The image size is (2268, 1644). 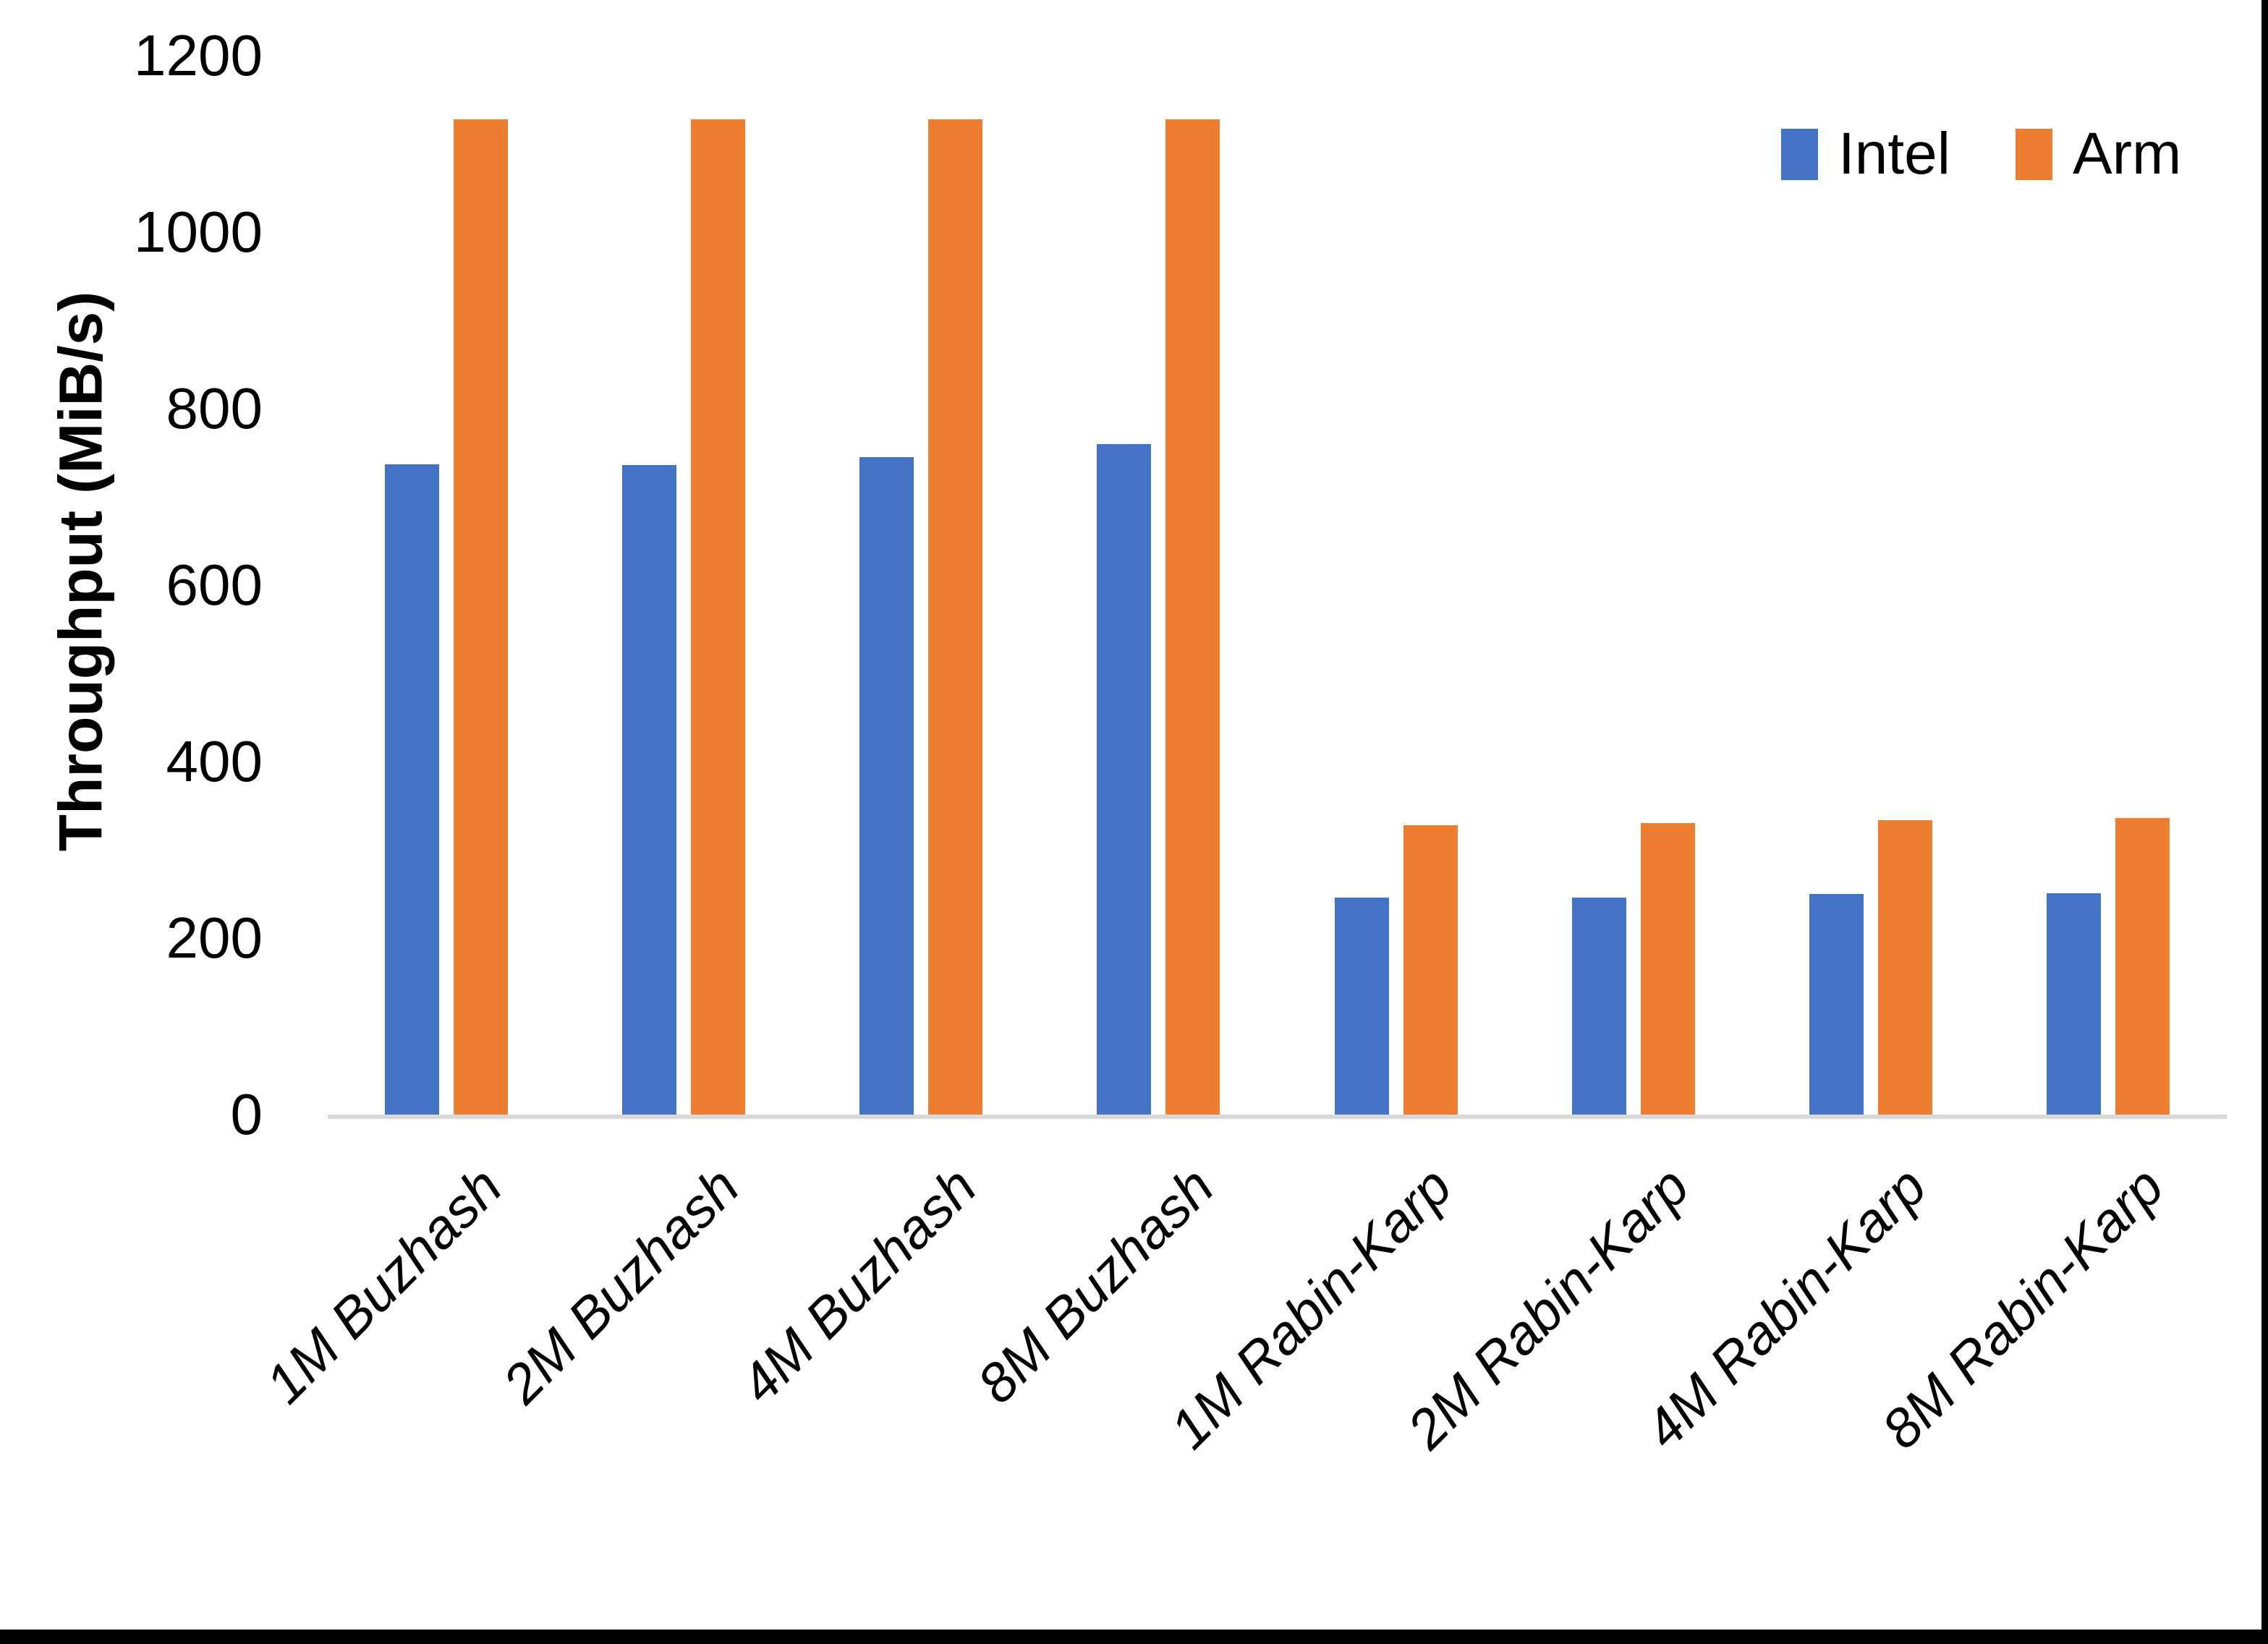 I want to click on category-group-2m-buzhash, so click(x=683, y=585).